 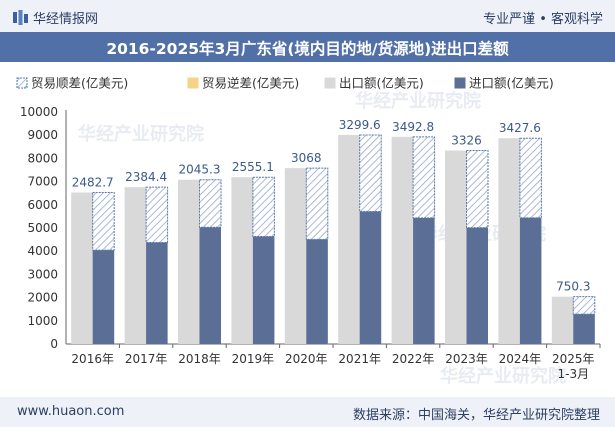 What do you see at coordinates (543, 19) in the screenshot?
I see `tagline: 专业严谨 • 客观科学` at bounding box center [543, 19].